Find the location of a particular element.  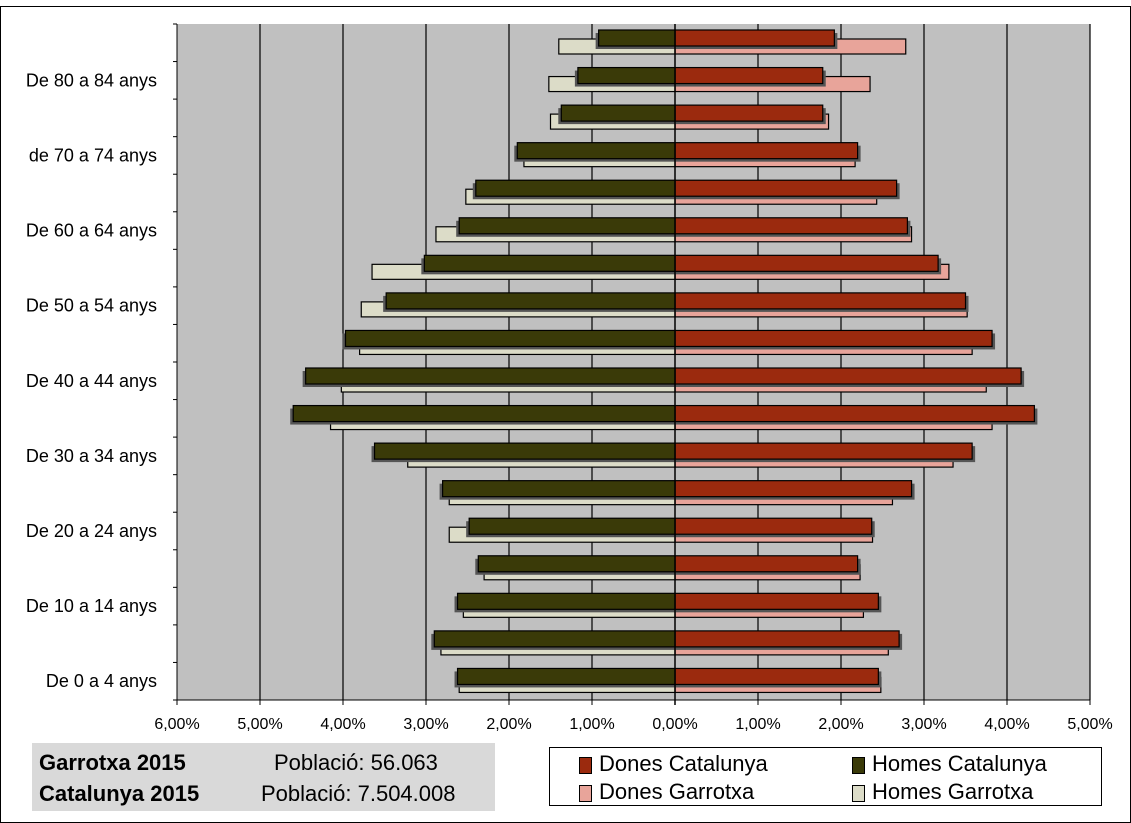

age-group-label: de 70 a 74 anys is located at coordinates (93, 155).